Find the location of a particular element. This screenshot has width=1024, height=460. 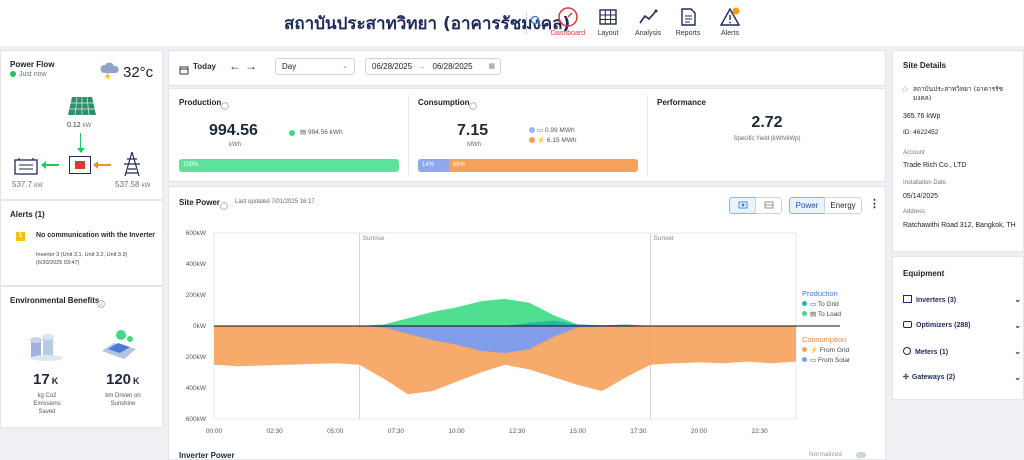

grid-flow-arrow is located at coordinates (95, 165).